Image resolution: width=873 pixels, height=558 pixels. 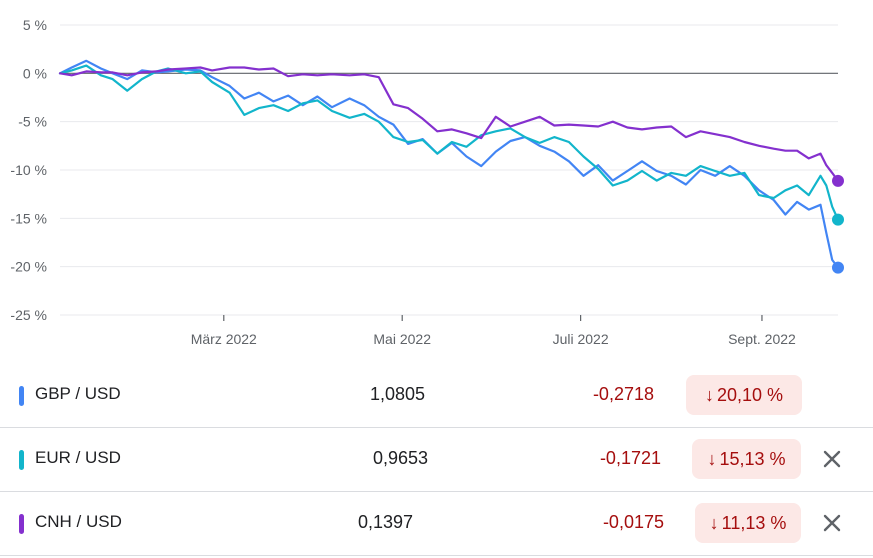 I want to click on y-tick-label: 5 %, so click(x=35, y=25).